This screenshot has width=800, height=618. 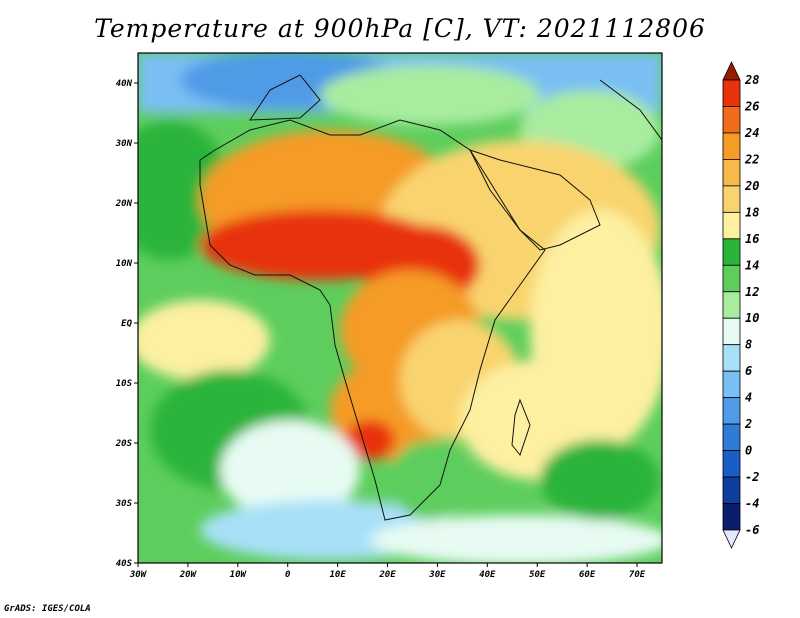 I want to click on colorbar-label: 22, so click(x=751, y=159).